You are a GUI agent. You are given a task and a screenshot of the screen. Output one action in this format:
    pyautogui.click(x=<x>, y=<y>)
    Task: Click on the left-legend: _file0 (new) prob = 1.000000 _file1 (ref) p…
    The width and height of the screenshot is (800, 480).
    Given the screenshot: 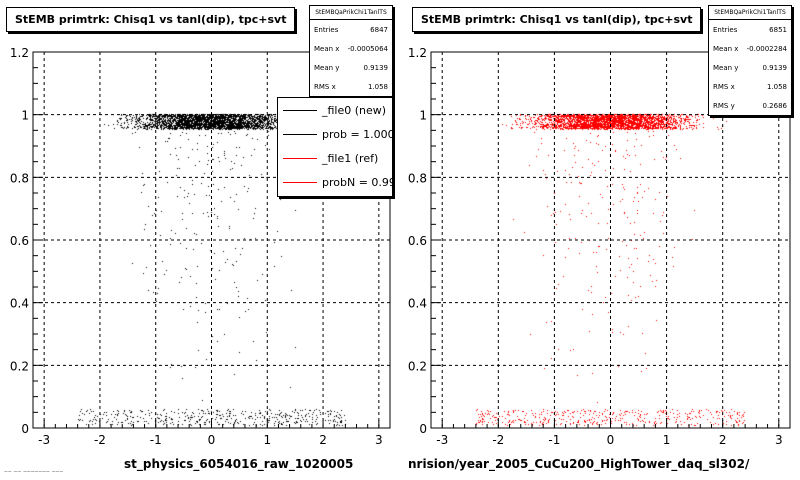 What is the action you would take?
    pyautogui.click(x=335, y=147)
    